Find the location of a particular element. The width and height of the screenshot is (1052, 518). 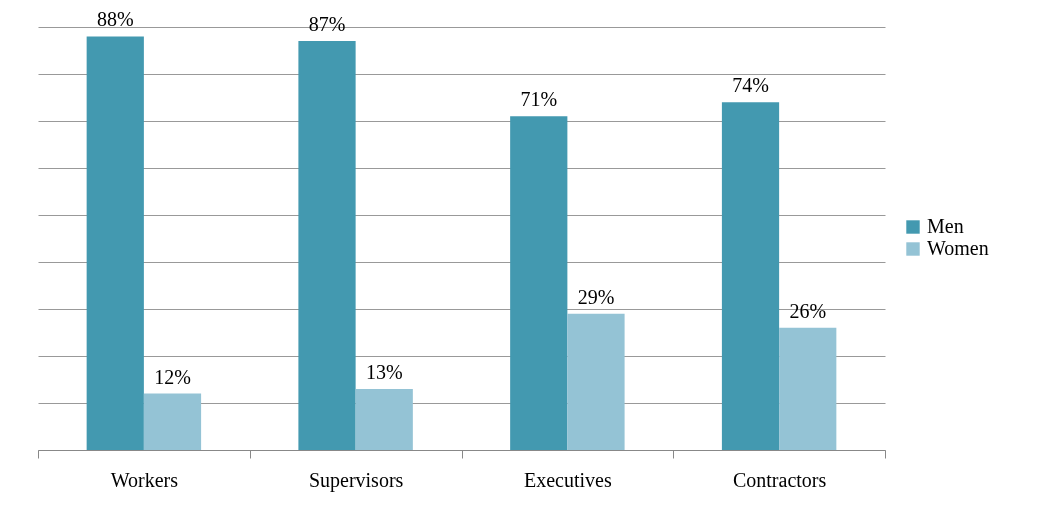

x-tick-label: Workers is located at coordinates (144, 479).